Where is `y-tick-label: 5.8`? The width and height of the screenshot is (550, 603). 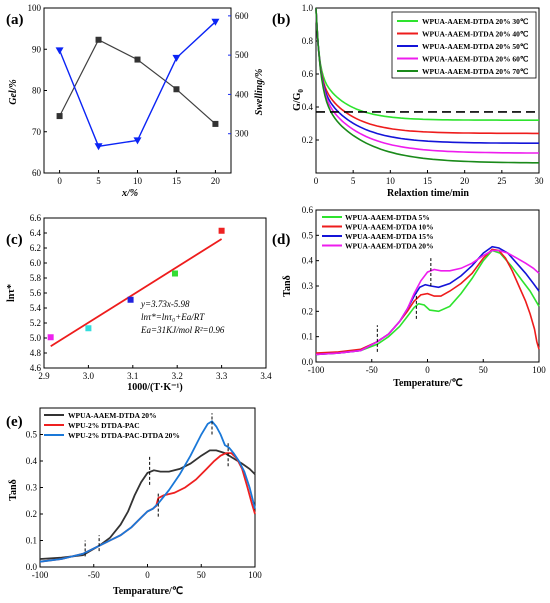 y-tick-label: 5.8 is located at coordinates (36, 278).